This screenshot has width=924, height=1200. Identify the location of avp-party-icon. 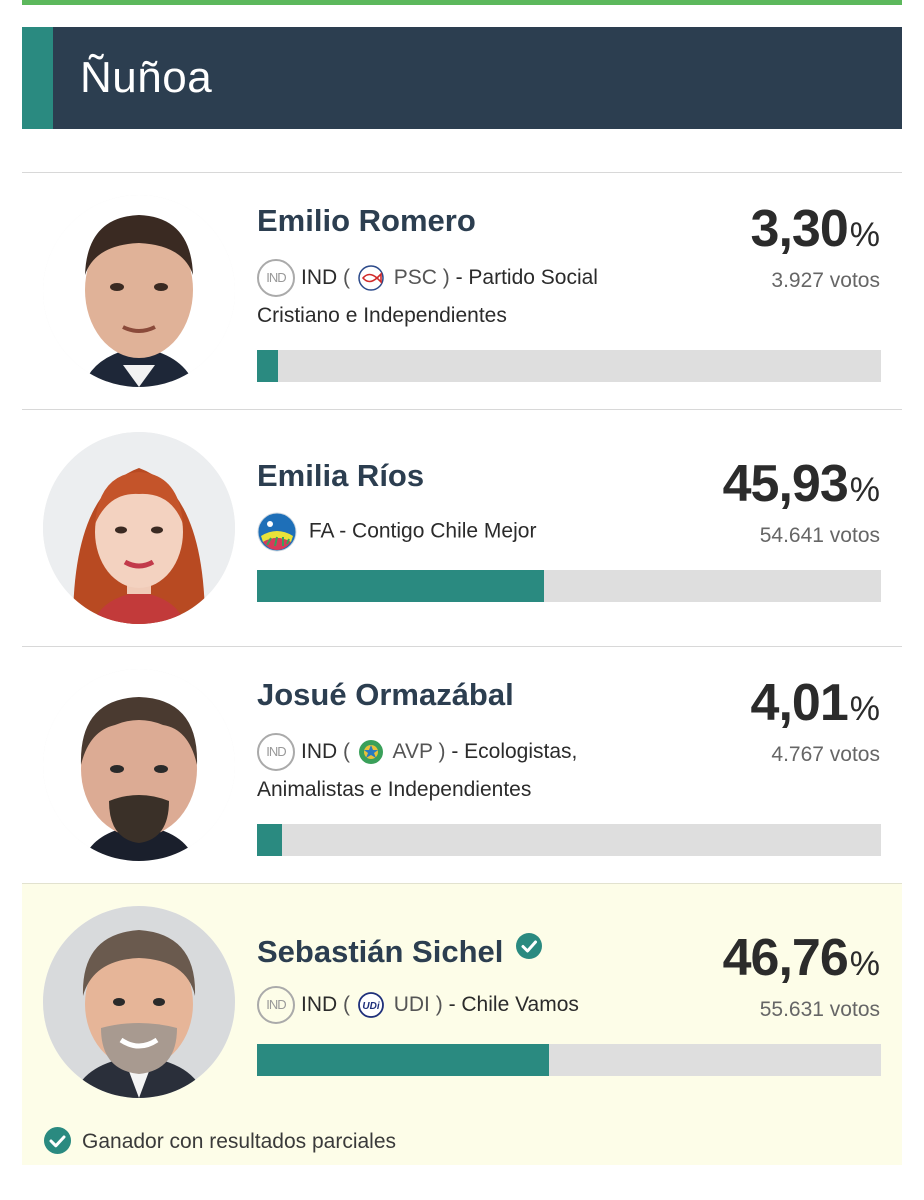
(370, 752).